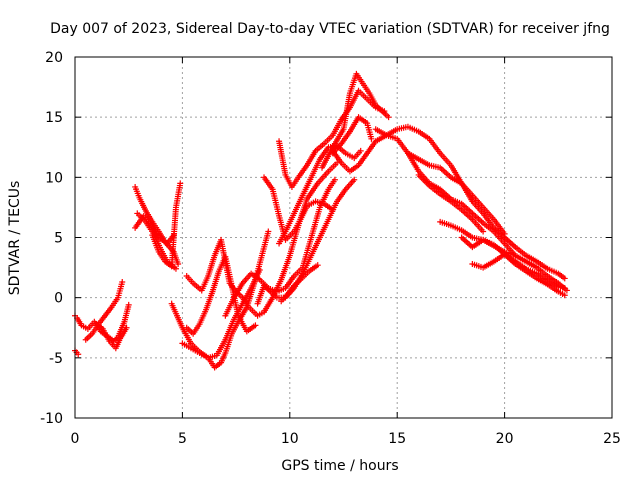 This screenshot has width=640, height=480. I want to click on x-tick-label: 15, so click(397, 439).